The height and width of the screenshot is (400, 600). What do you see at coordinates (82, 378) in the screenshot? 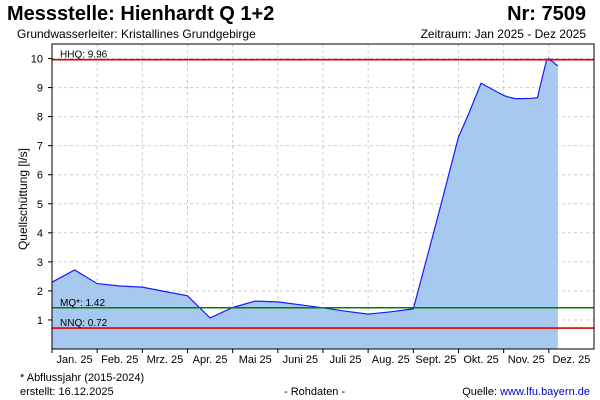
I see `footnote: * Abflussjahr (2015-2024)` at bounding box center [82, 378].